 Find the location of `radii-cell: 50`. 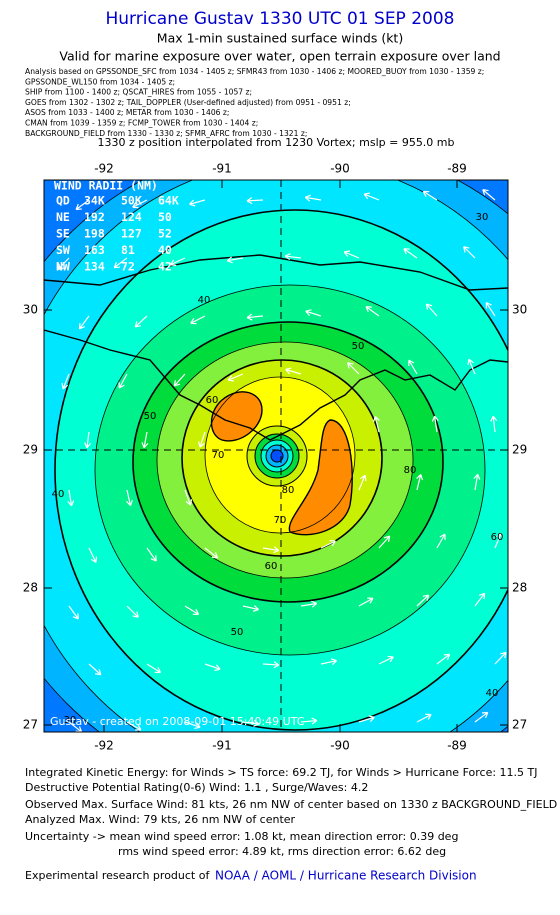

radii-cell: 50 is located at coordinates (165, 217).